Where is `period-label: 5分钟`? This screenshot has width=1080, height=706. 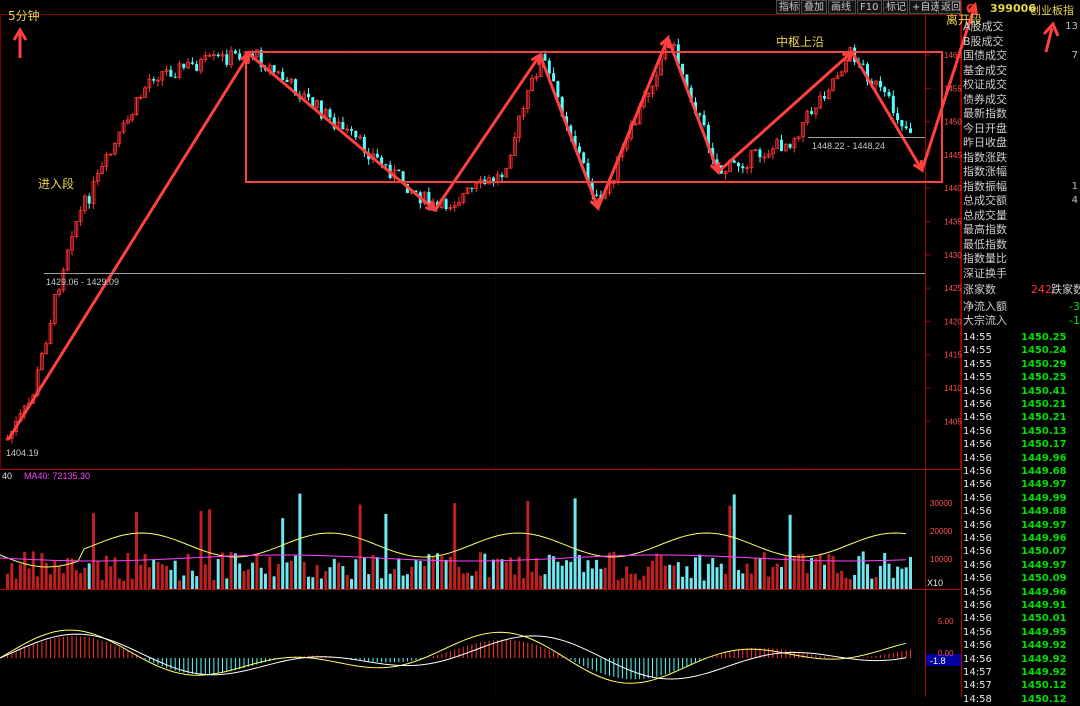
period-label: 5分钟 is located at coordinates (24, 15).